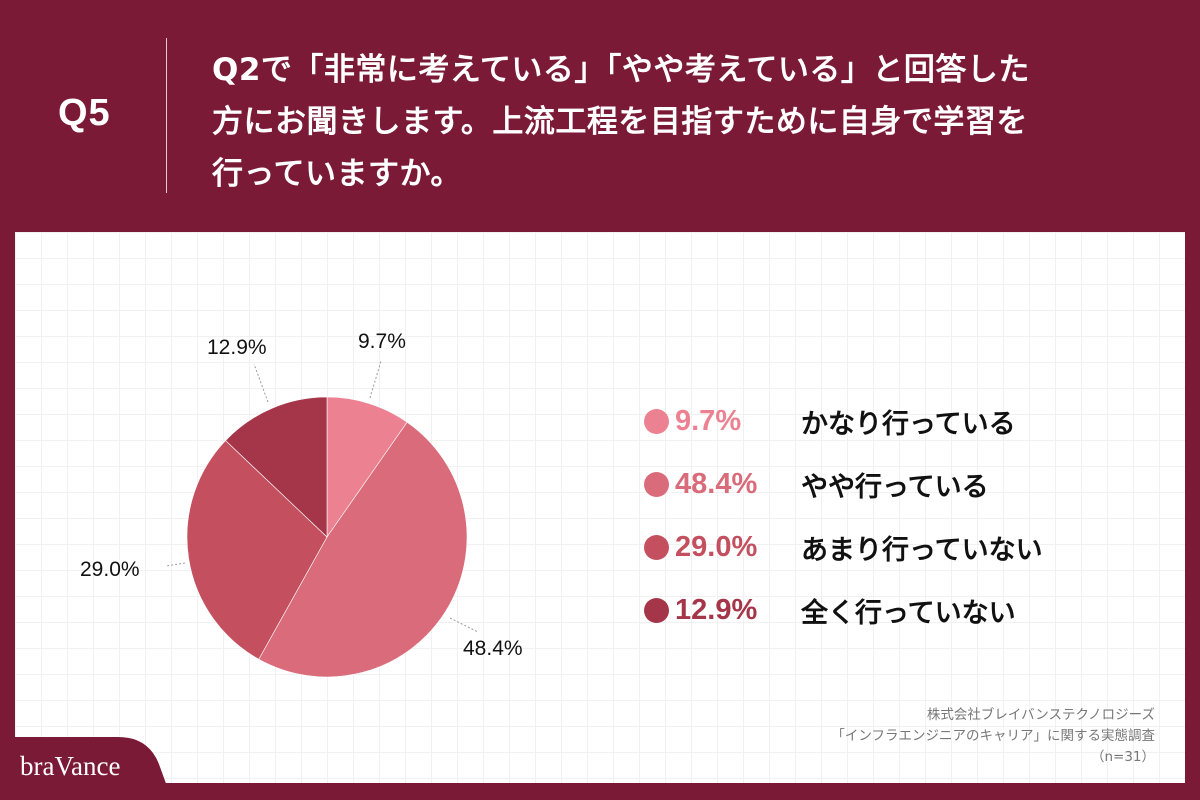 This screenshot has width=1200, height=800. What do you see at coordinates (922, 550) in the screenshot?
I see `legend-label: あまり行っていない` at bounding box center [922, 550].